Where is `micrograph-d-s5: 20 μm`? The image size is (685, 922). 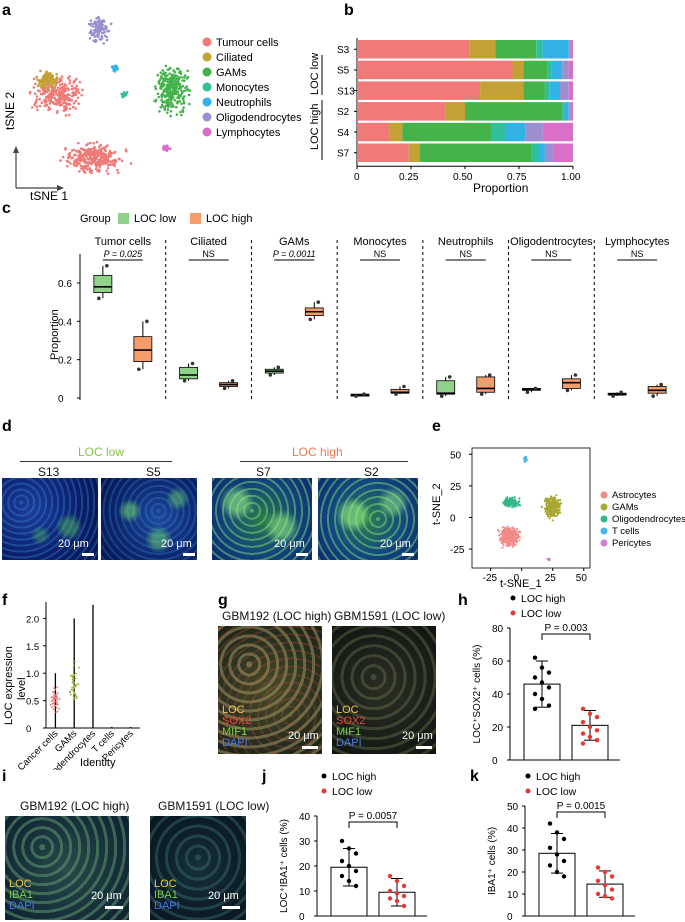 micrograph-d-s5: 20 μm is located at coordinates (149, 519).